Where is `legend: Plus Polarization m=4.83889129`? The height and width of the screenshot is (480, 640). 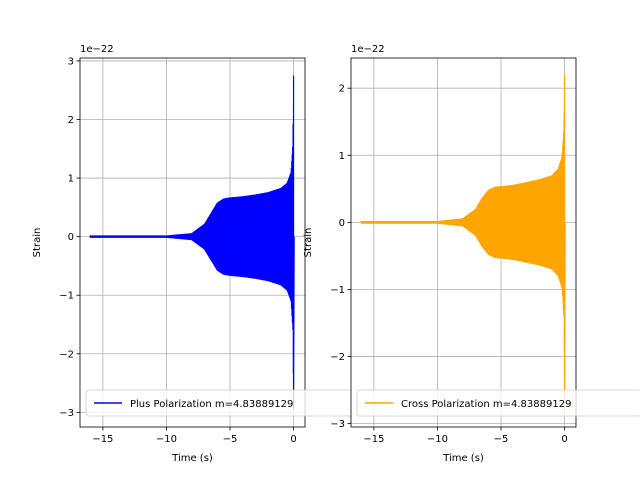
legend: Plus Polarization m=4.83889129 is located at coordinates (228, 403).